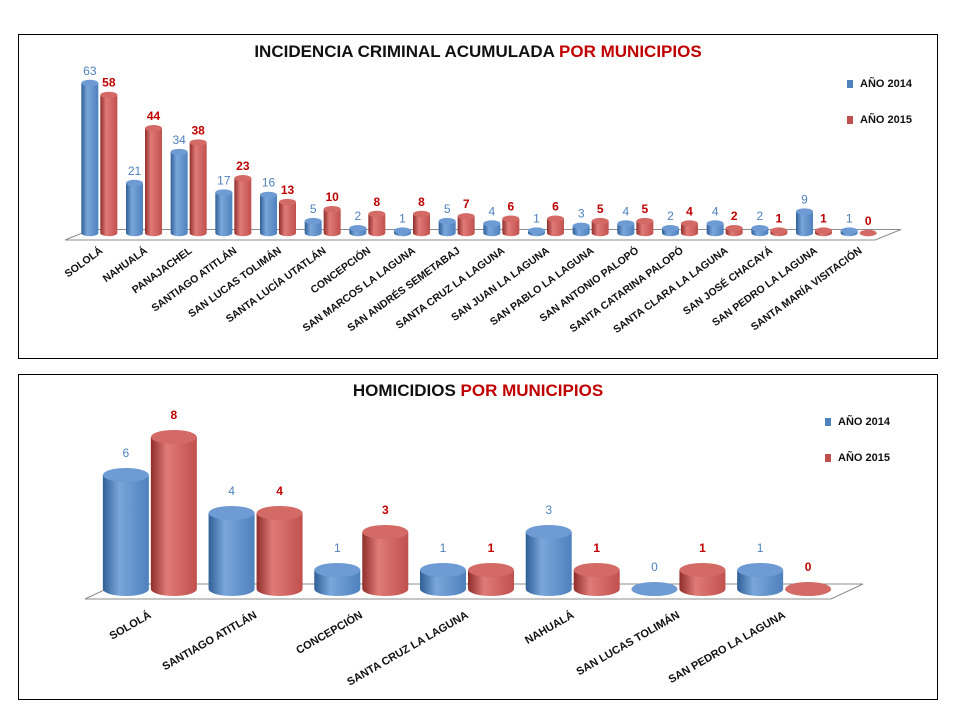  What do you see at coordinates (778, 218) in the screenshot?
I see `value-label-2015-15: 1` at bounding box center [778, 218].